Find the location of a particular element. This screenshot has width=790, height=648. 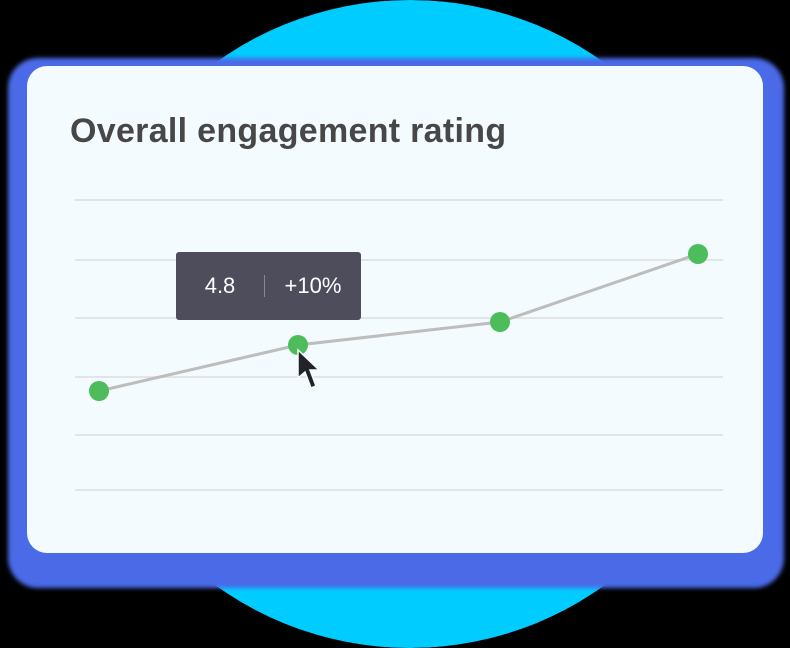

chart-title: Overall engagement rating is located at coordinates (288, 131).